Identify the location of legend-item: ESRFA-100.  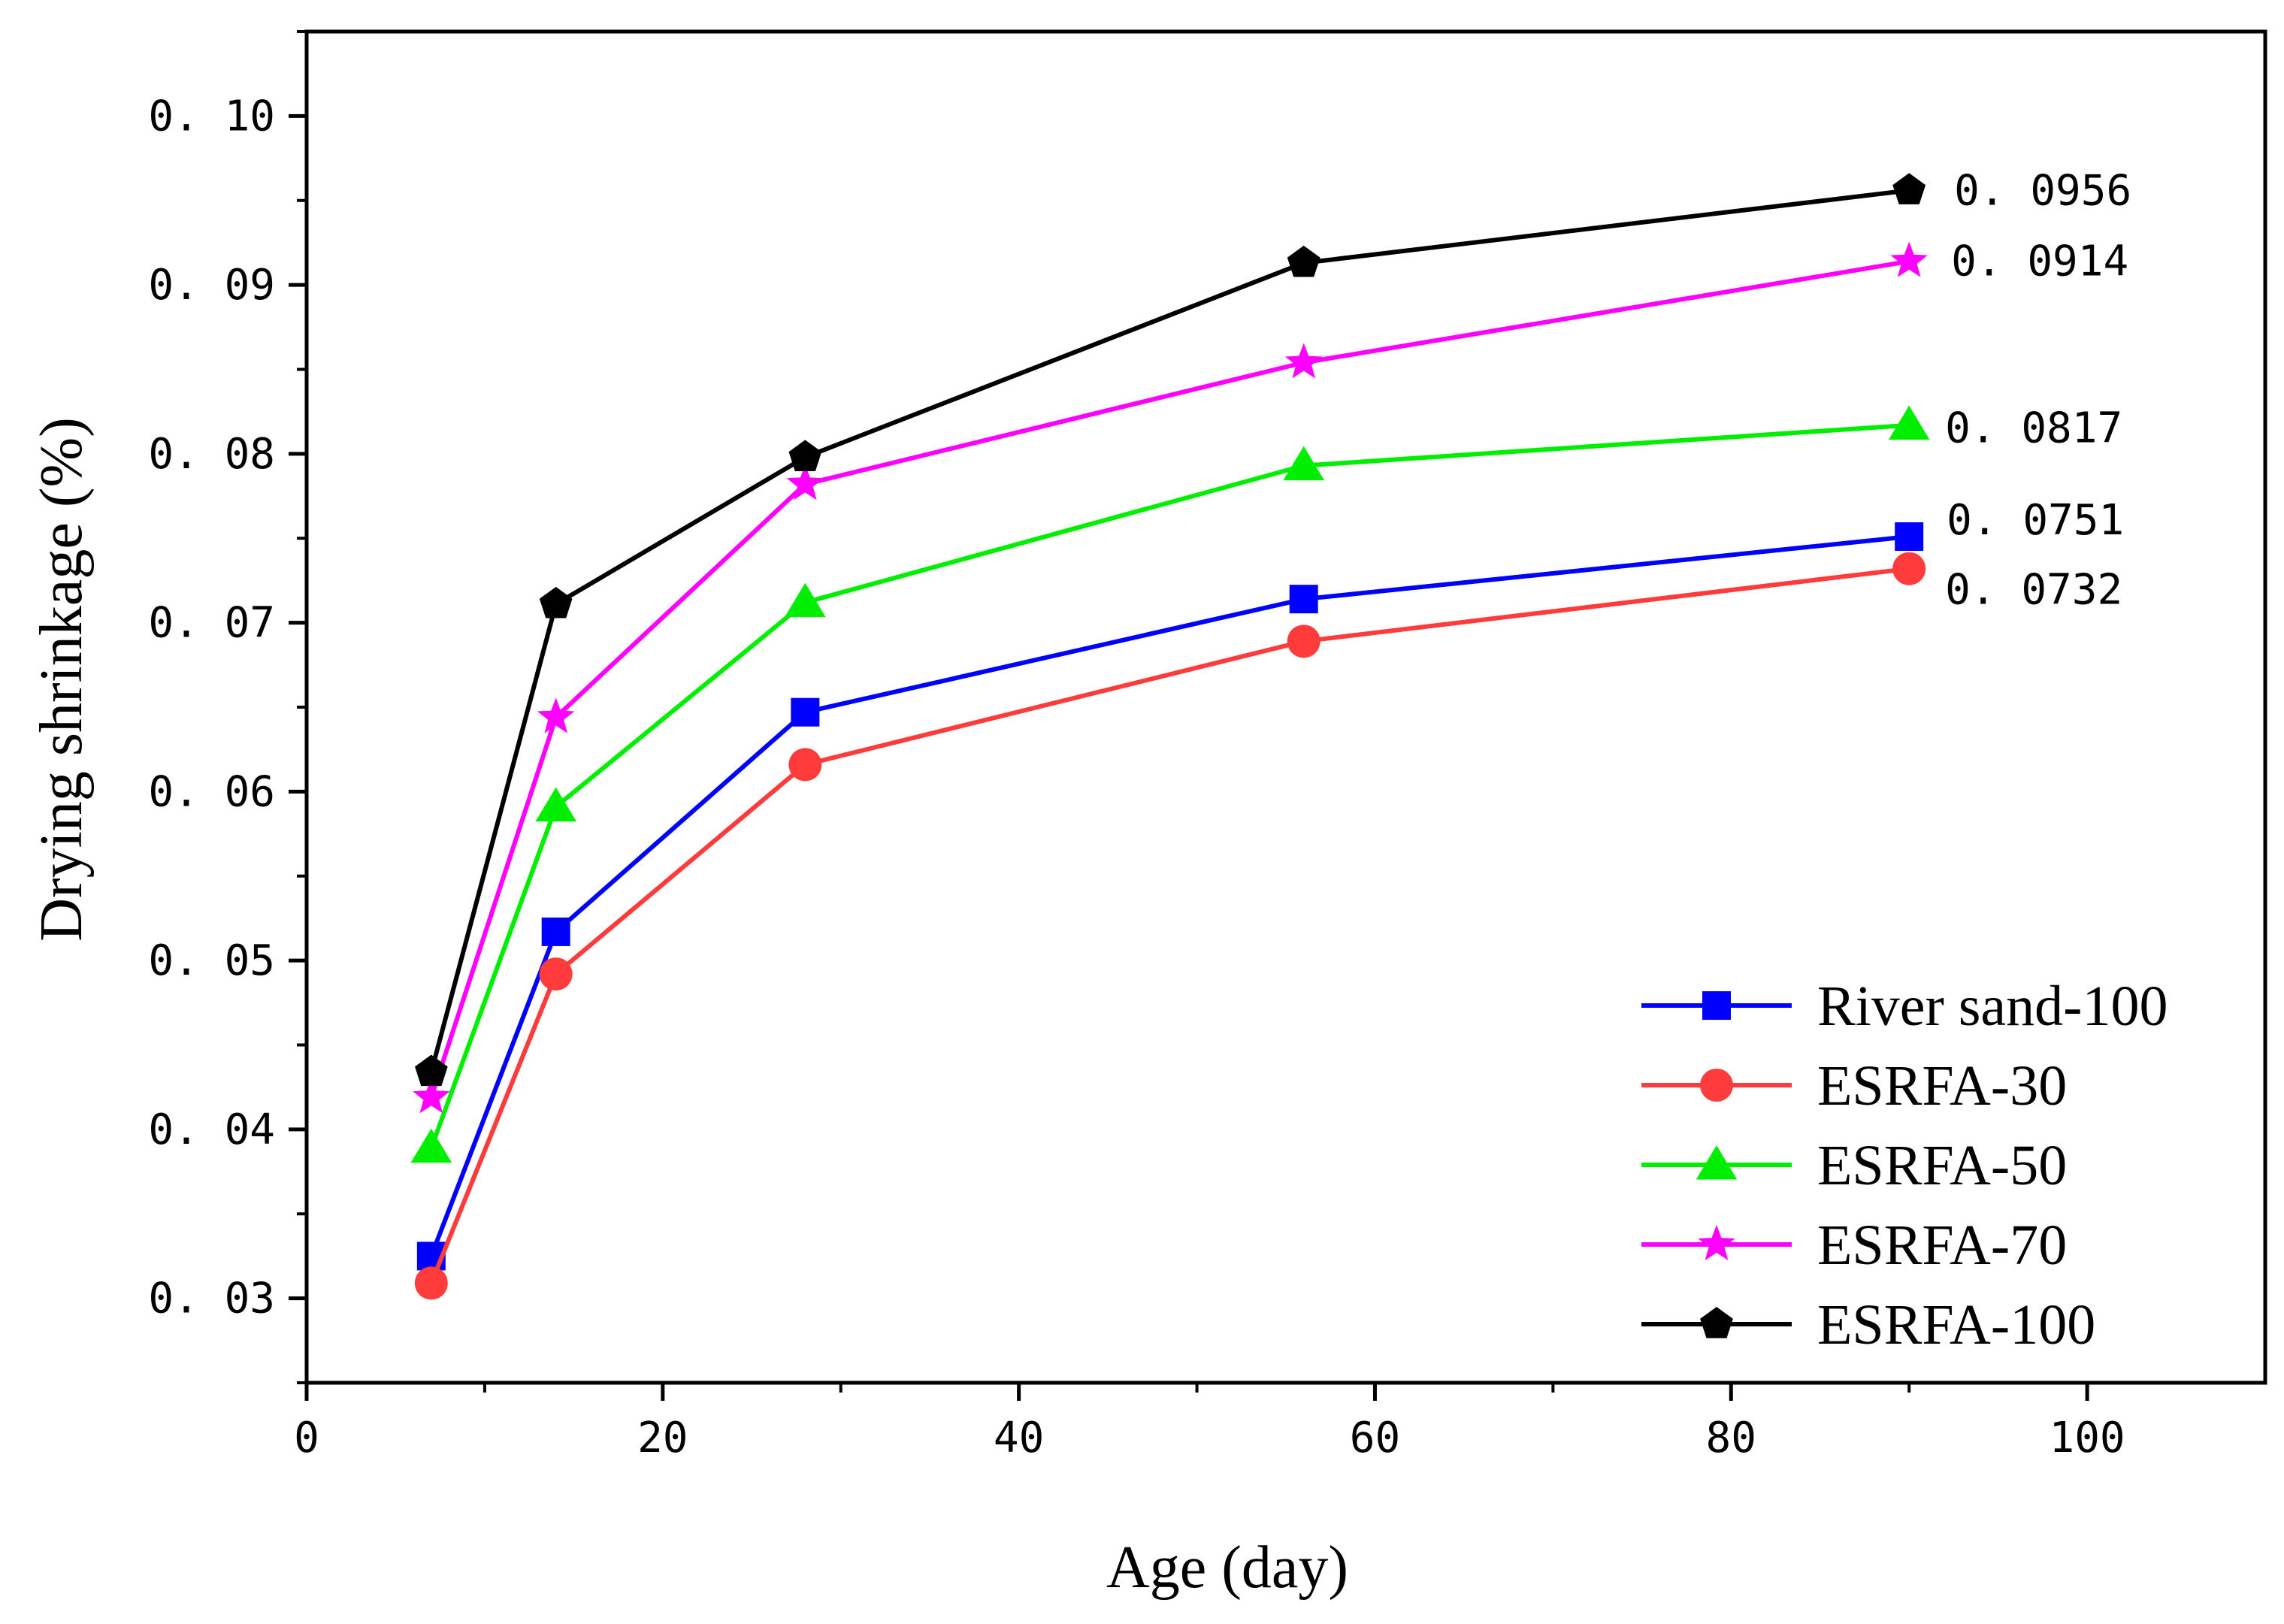
(1868, 1324).